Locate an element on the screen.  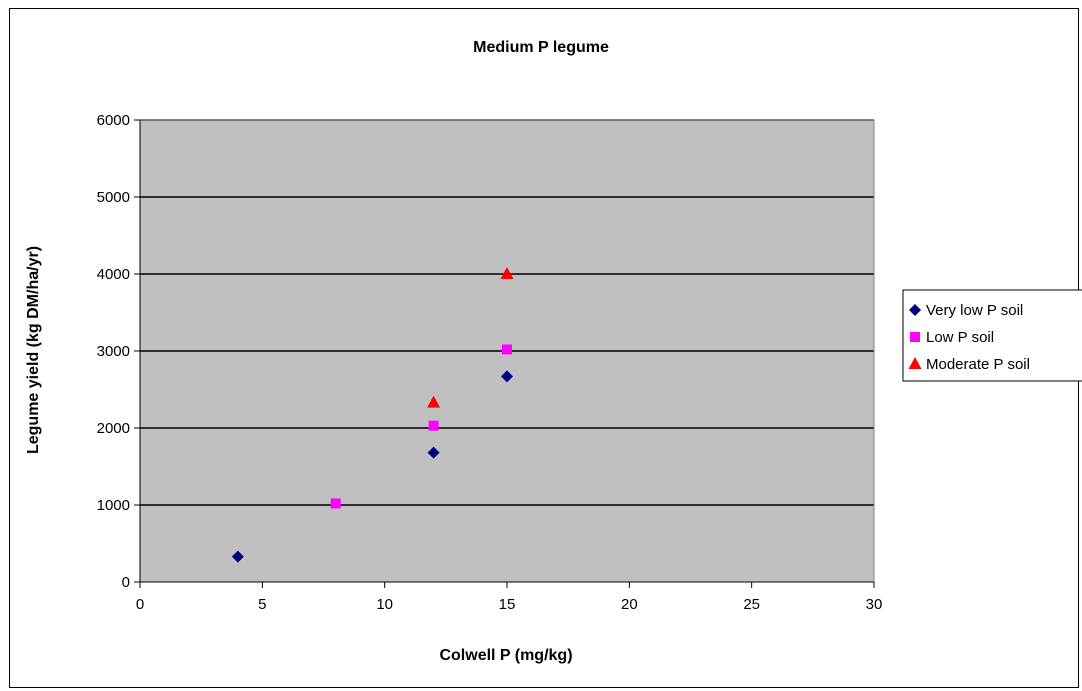
y-axis-label: Legume yield (kg DM/ha/yr) is located at coordinates (33, 350).